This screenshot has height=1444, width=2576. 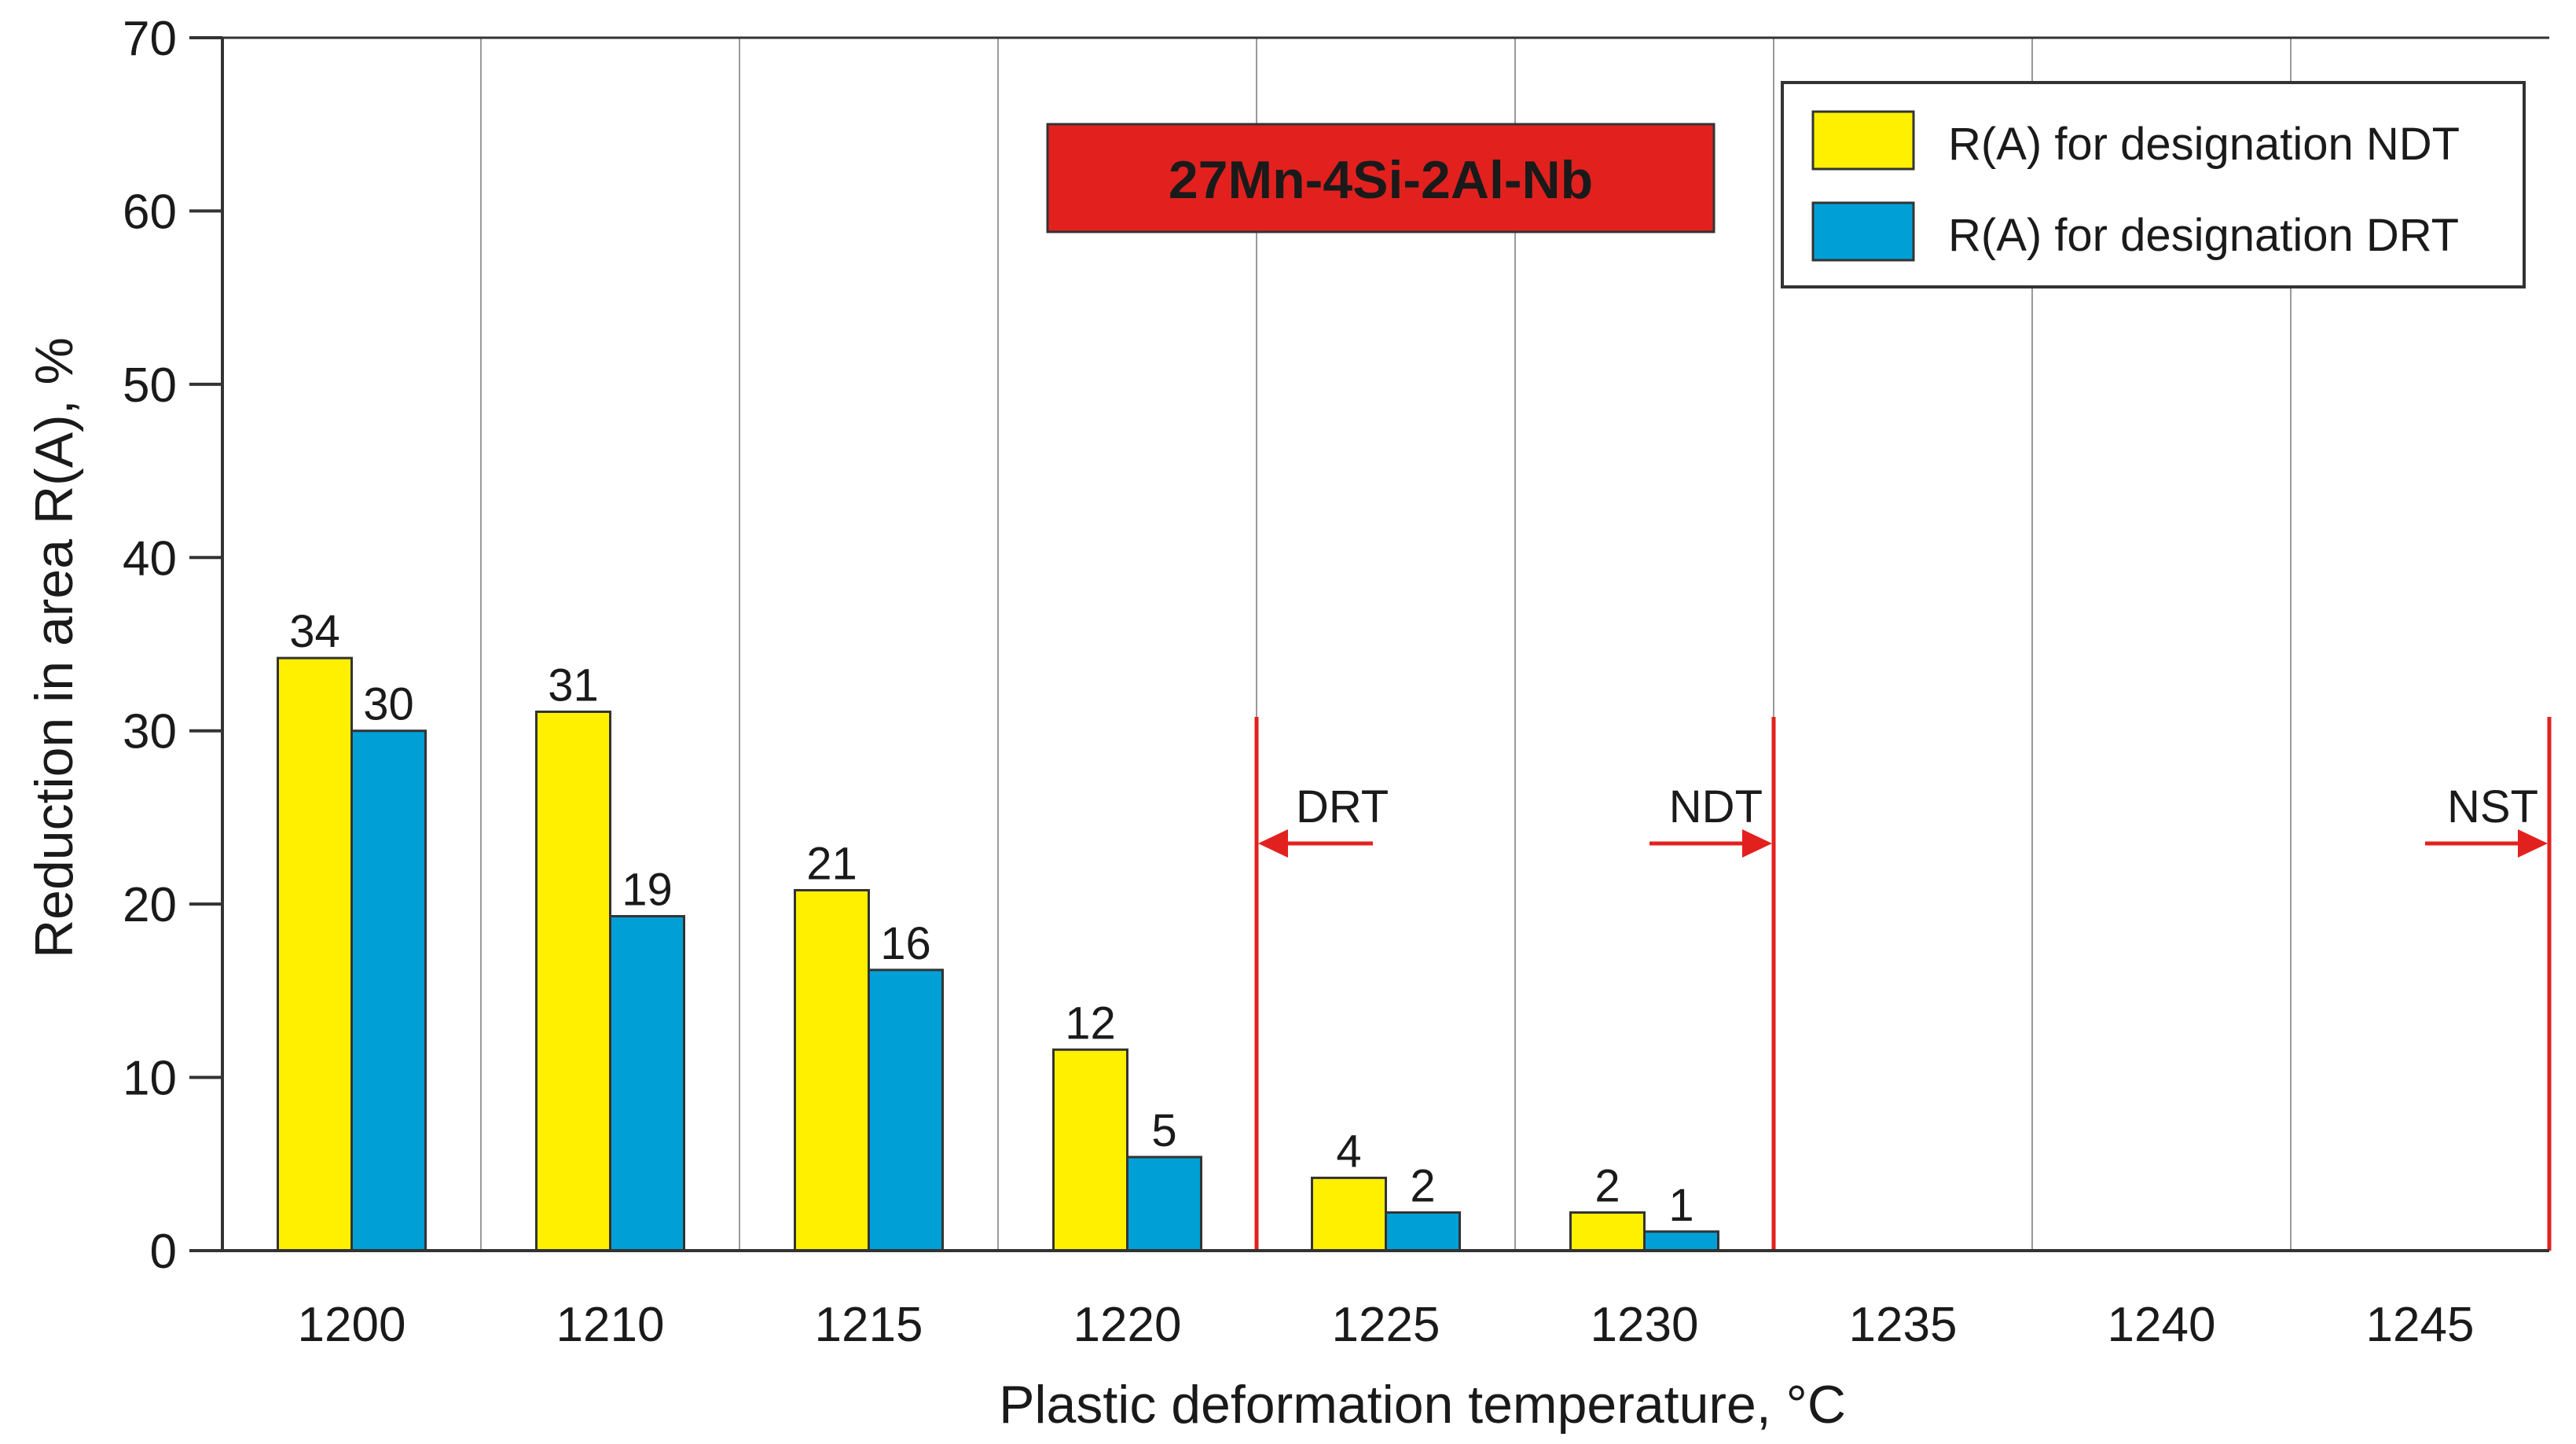 What do you see at coordinates (388, 704) in the screenshot?
I see `bar-value-label: 30` at bounding box center [388, 704].